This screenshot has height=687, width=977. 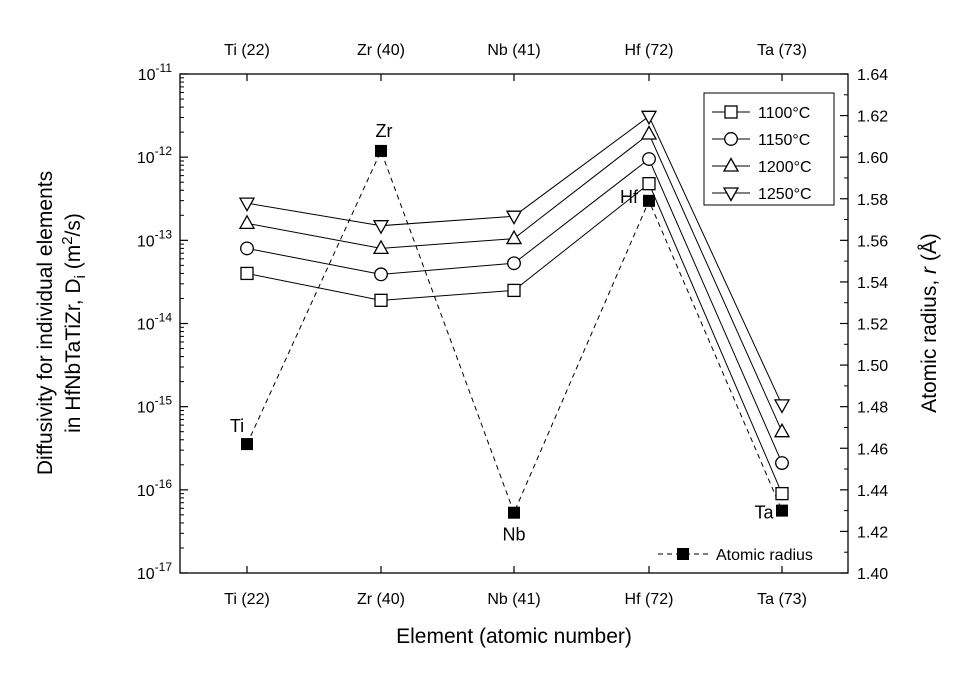 I want to click on y-left-tick-label: 10-16, so click(x=154, y=488).